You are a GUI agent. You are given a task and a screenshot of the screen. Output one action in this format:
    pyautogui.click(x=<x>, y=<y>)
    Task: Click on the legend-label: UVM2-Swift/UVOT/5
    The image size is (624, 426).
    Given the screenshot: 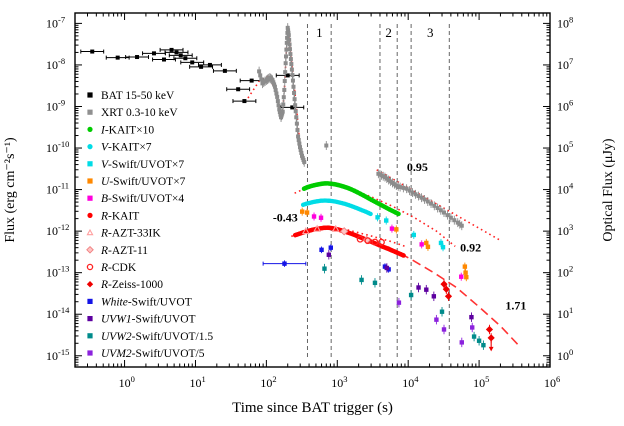 What is the action you would take?
    pyautogui.click(x=153, y=354)
    